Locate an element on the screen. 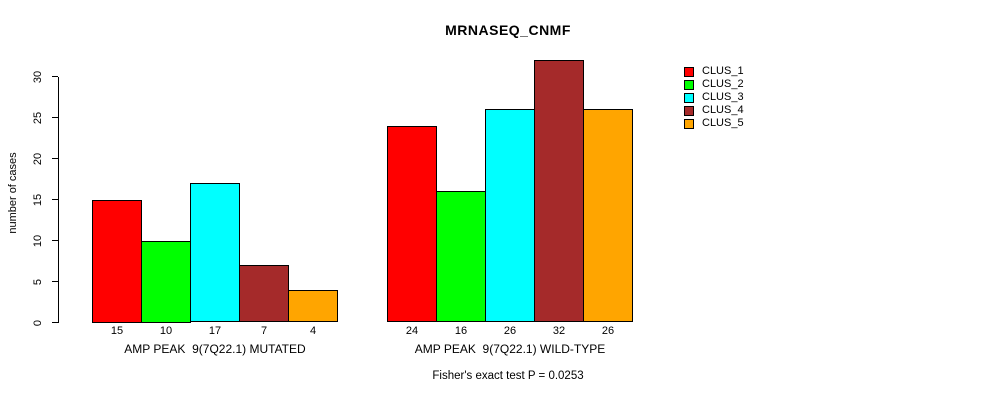  chart-title: MRNASEQ_CNMF is located at coordinates (508, 30).